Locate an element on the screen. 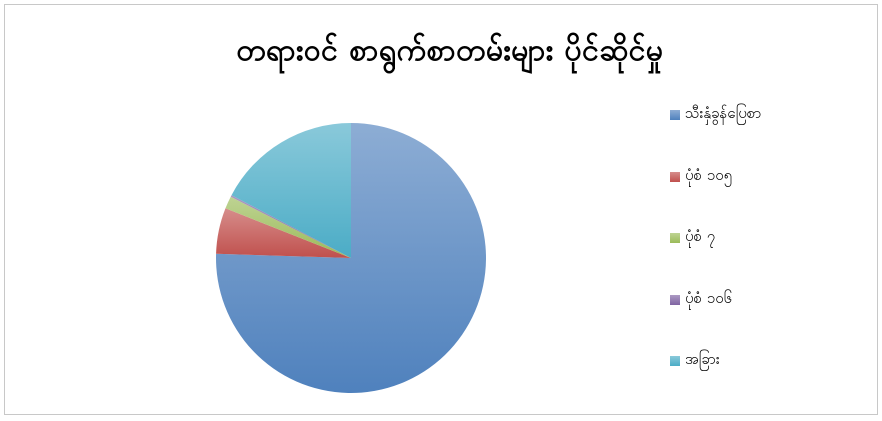  legend-label: အခြား is located at coordinates (702, 359).